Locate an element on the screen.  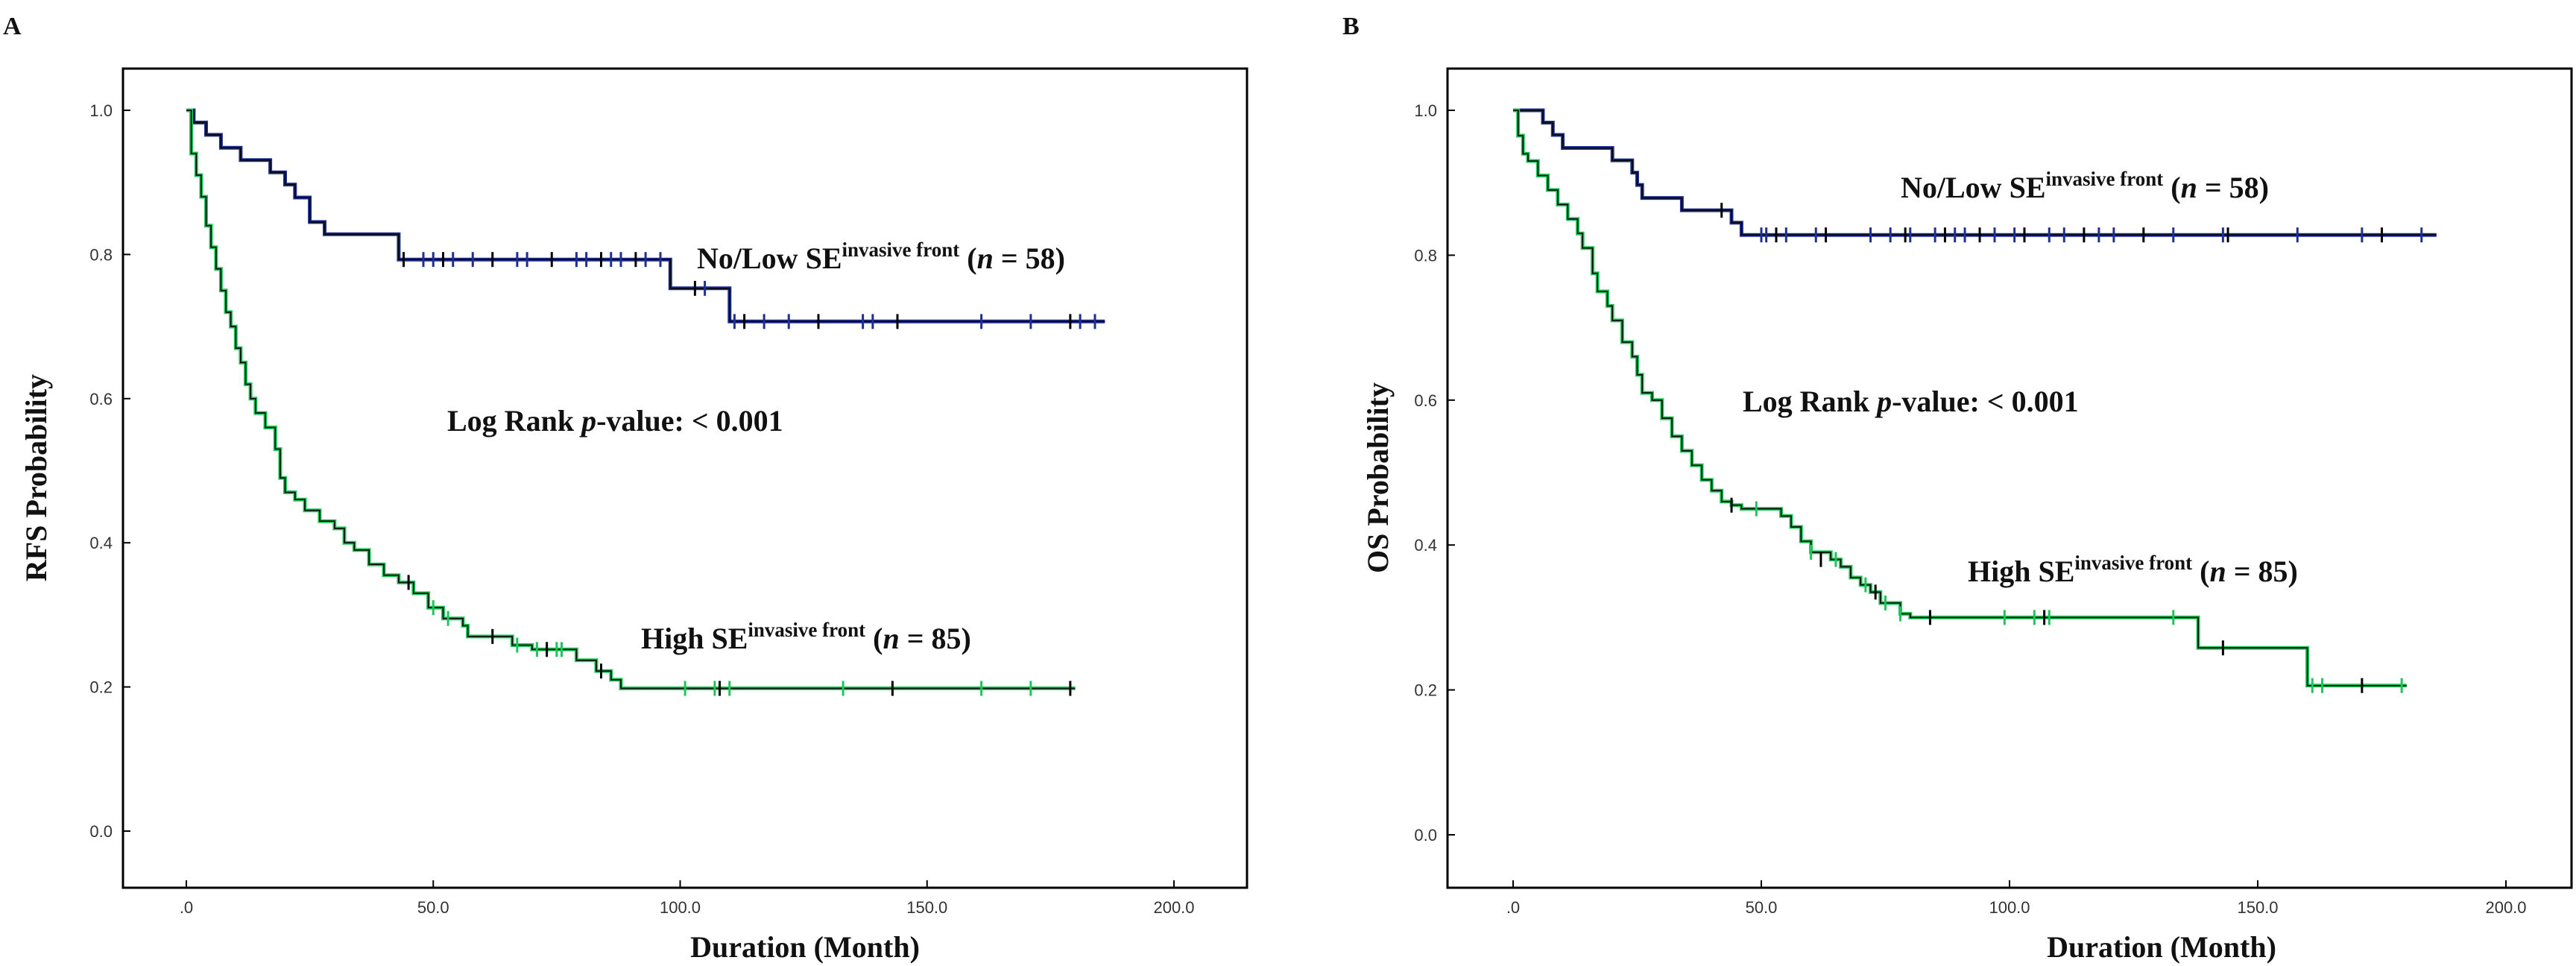
y-axis-label: RFS Probability is located at coordinates (36, 477).